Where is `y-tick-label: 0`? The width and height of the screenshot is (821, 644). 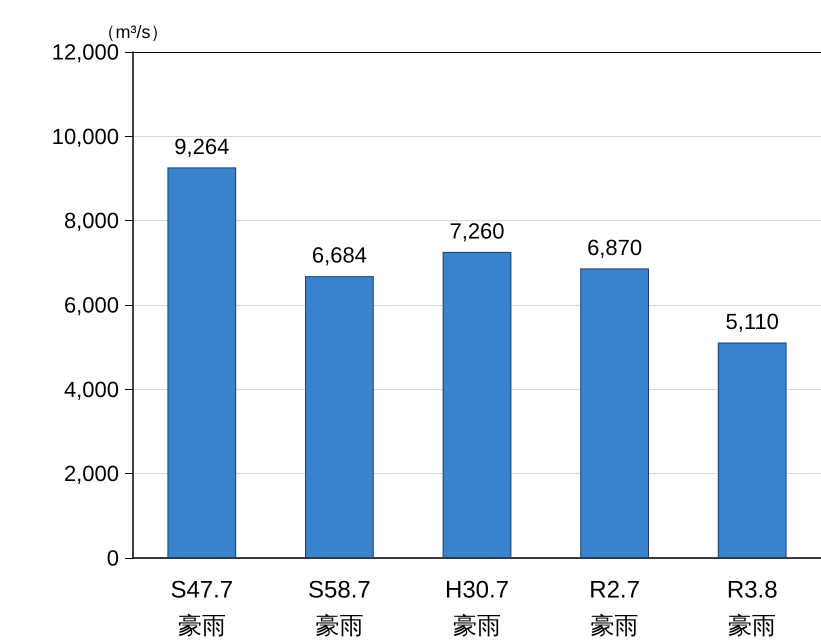 y-tick-label: 0 is located at coordinates (112, 558).